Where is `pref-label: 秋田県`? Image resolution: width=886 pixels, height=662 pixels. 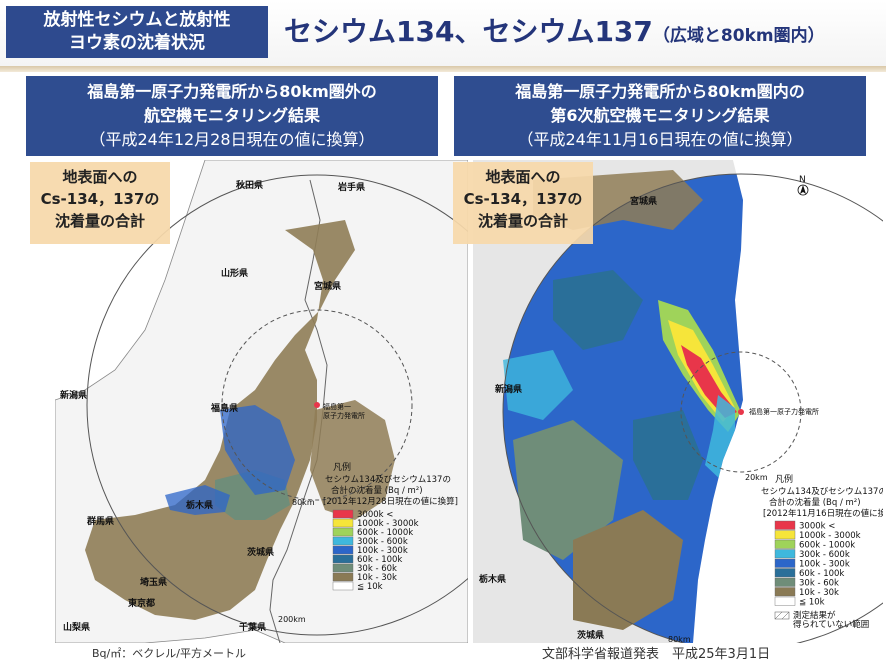 pref-label: 秋田県 is located at coordinates (249, 185).